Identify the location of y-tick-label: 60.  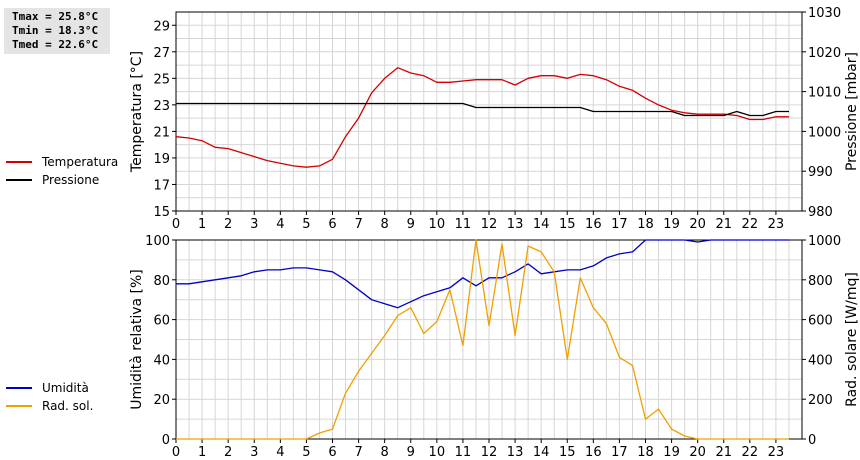
(161, 321).